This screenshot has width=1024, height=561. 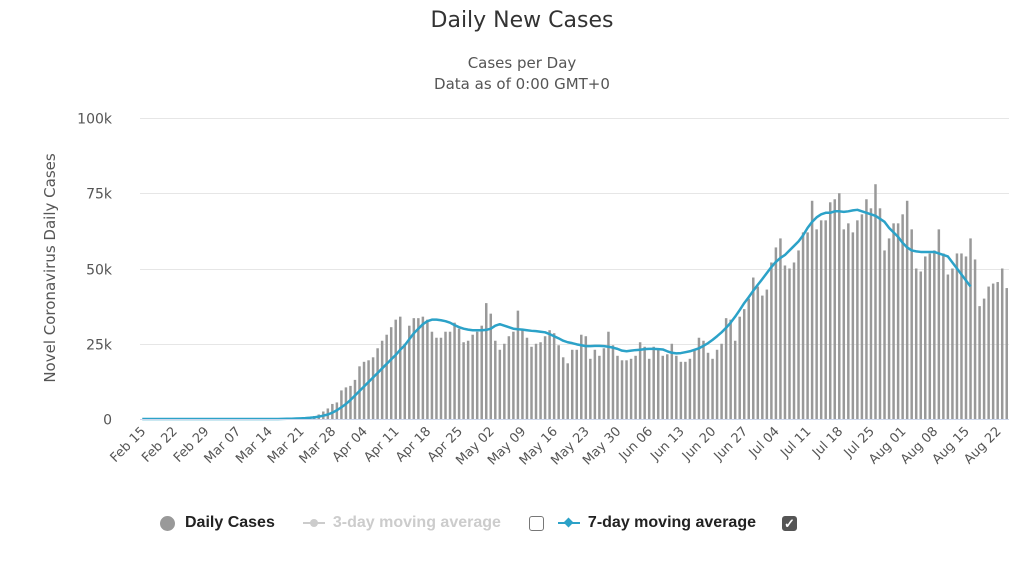 I want to click on legend-item-3-day-moving-average: 3-day moving average, so click(x=401, y=523).